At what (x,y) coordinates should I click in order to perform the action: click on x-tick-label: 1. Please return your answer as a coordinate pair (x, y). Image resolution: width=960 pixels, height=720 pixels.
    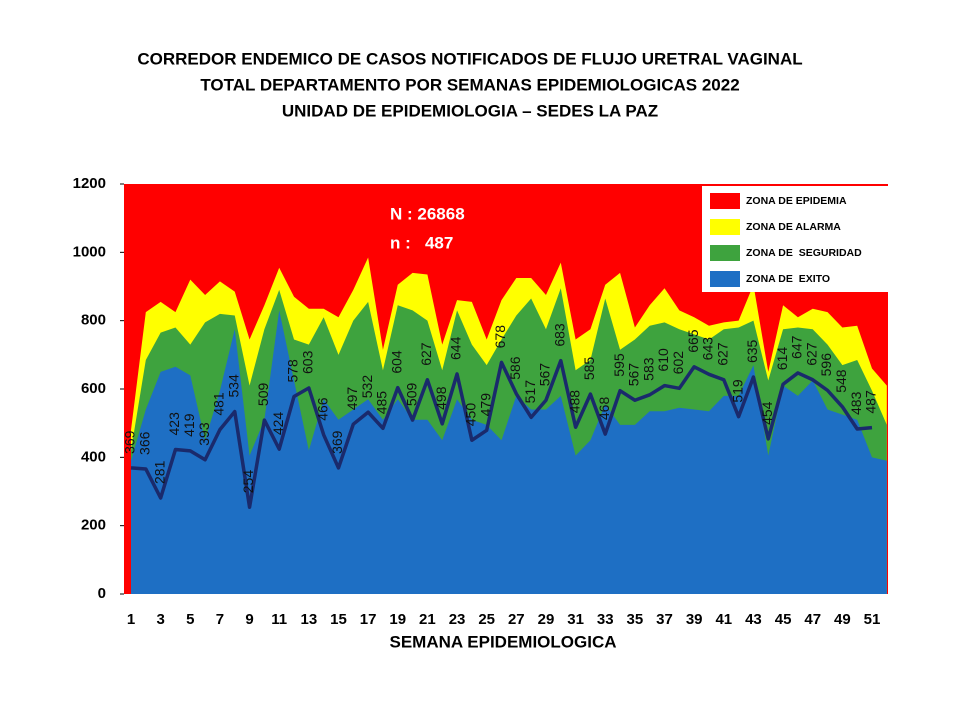
    Looking at the image, I should click on (131, 619).